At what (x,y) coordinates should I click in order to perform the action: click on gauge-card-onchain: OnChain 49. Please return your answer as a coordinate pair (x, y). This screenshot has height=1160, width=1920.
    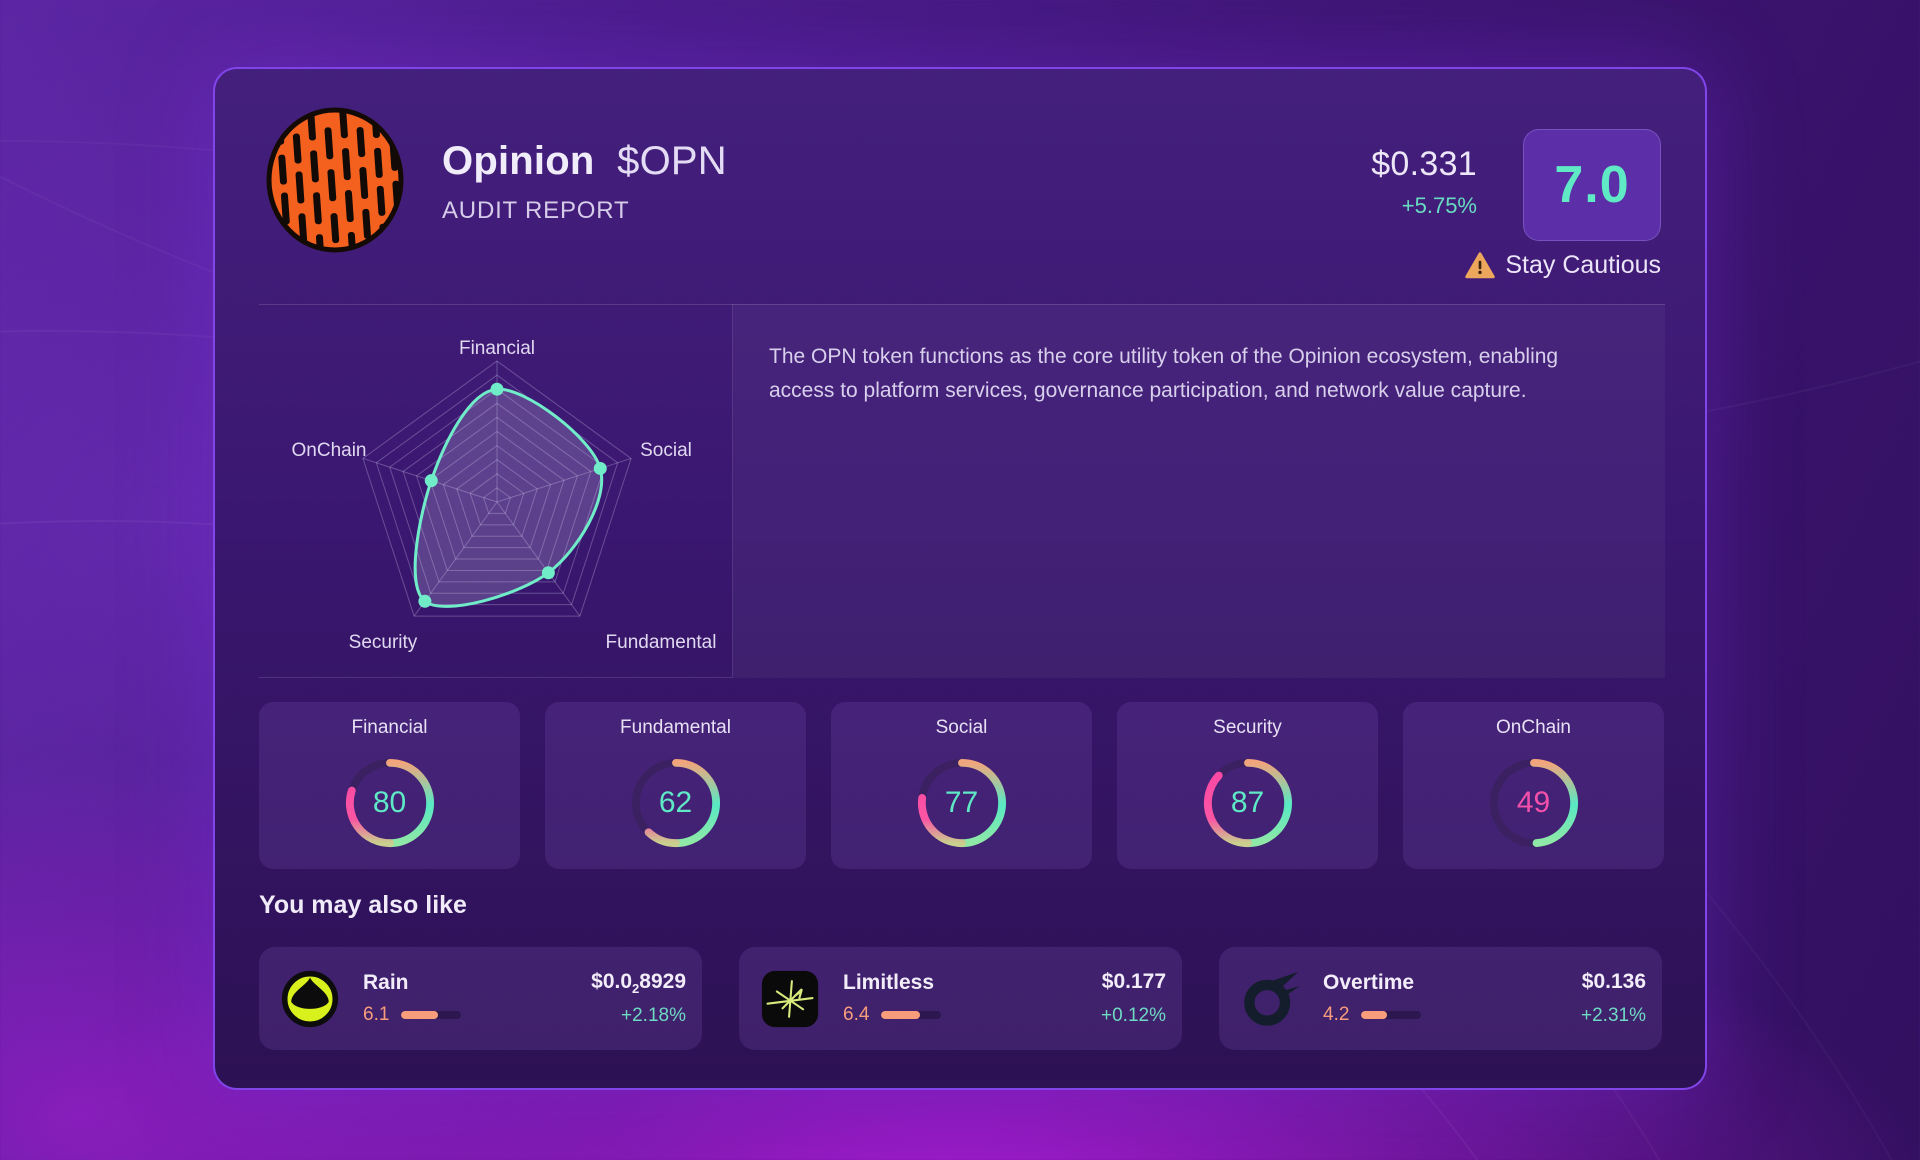
    Looking at the image, I should click on (1533, 785).